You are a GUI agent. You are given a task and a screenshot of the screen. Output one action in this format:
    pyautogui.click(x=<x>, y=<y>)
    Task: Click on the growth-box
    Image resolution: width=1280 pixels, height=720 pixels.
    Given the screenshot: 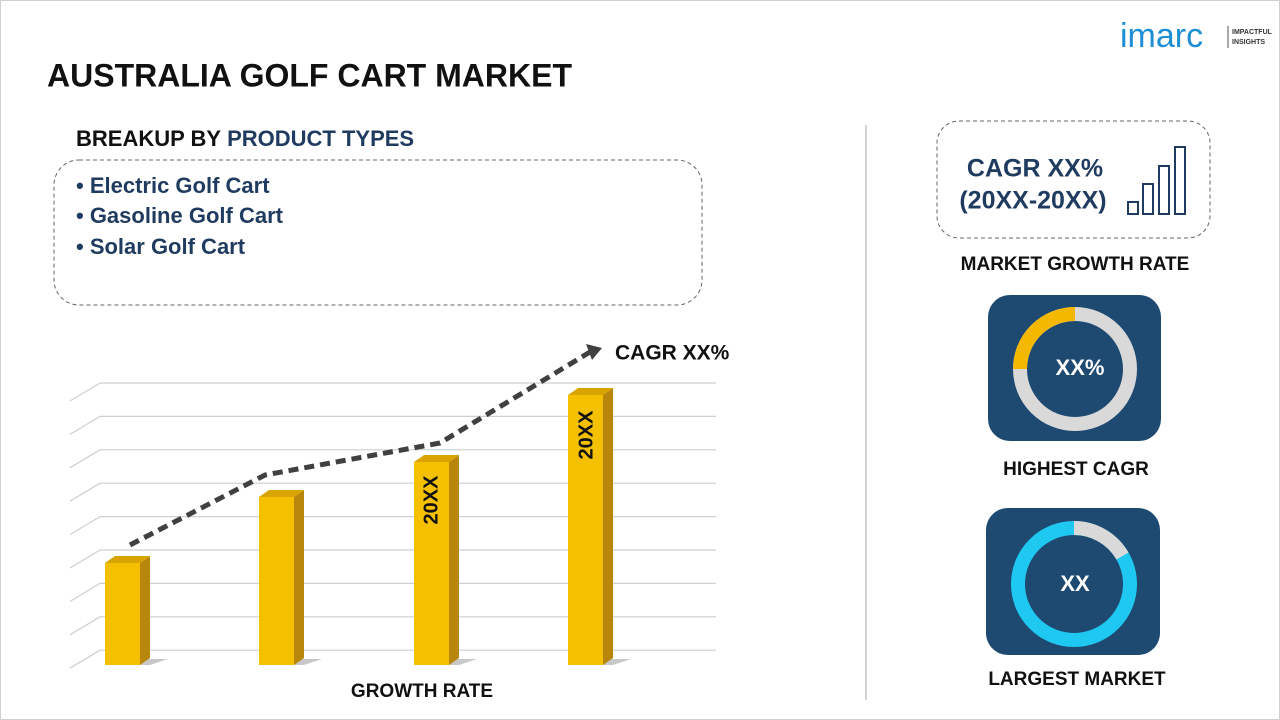 What is the action you would take?
    pyautogui.click(x=1073, y=179)
    